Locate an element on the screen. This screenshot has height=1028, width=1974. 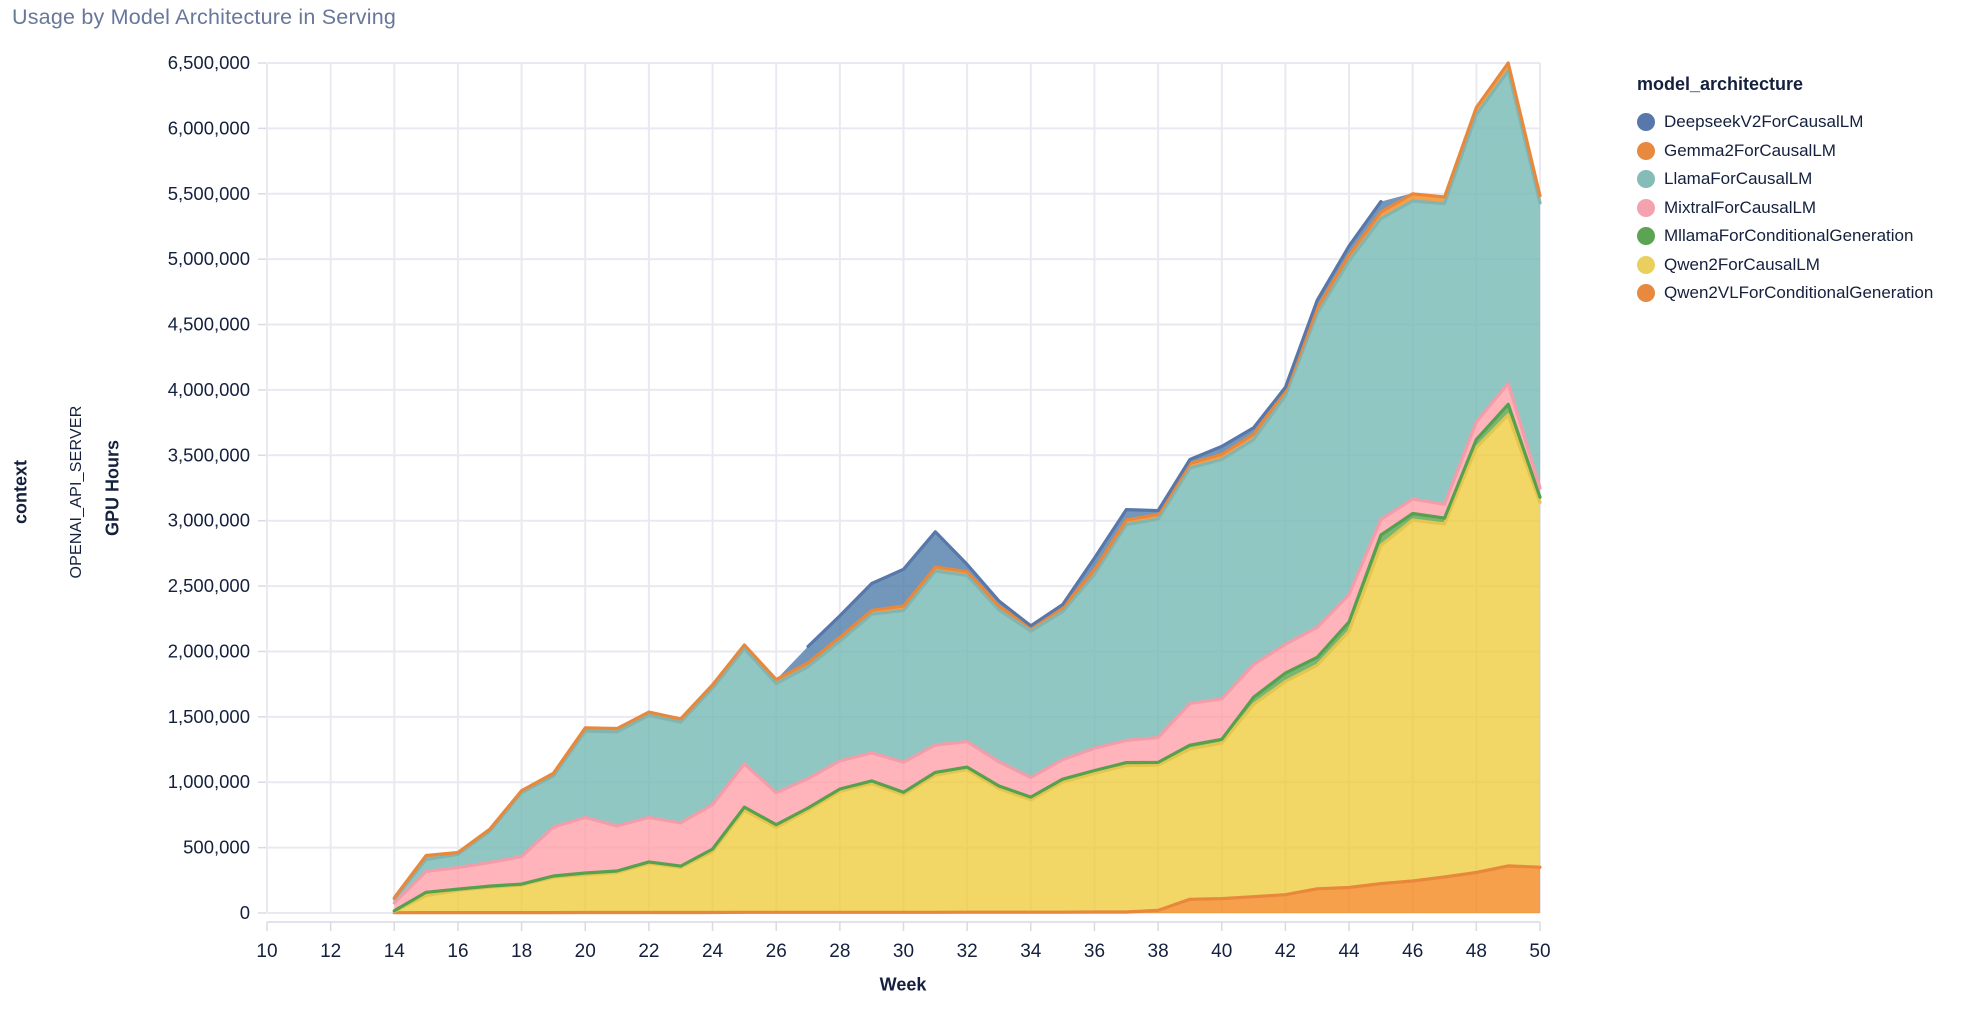
y-tick-label: 4,000,000 is located at coordinates (209, 389).